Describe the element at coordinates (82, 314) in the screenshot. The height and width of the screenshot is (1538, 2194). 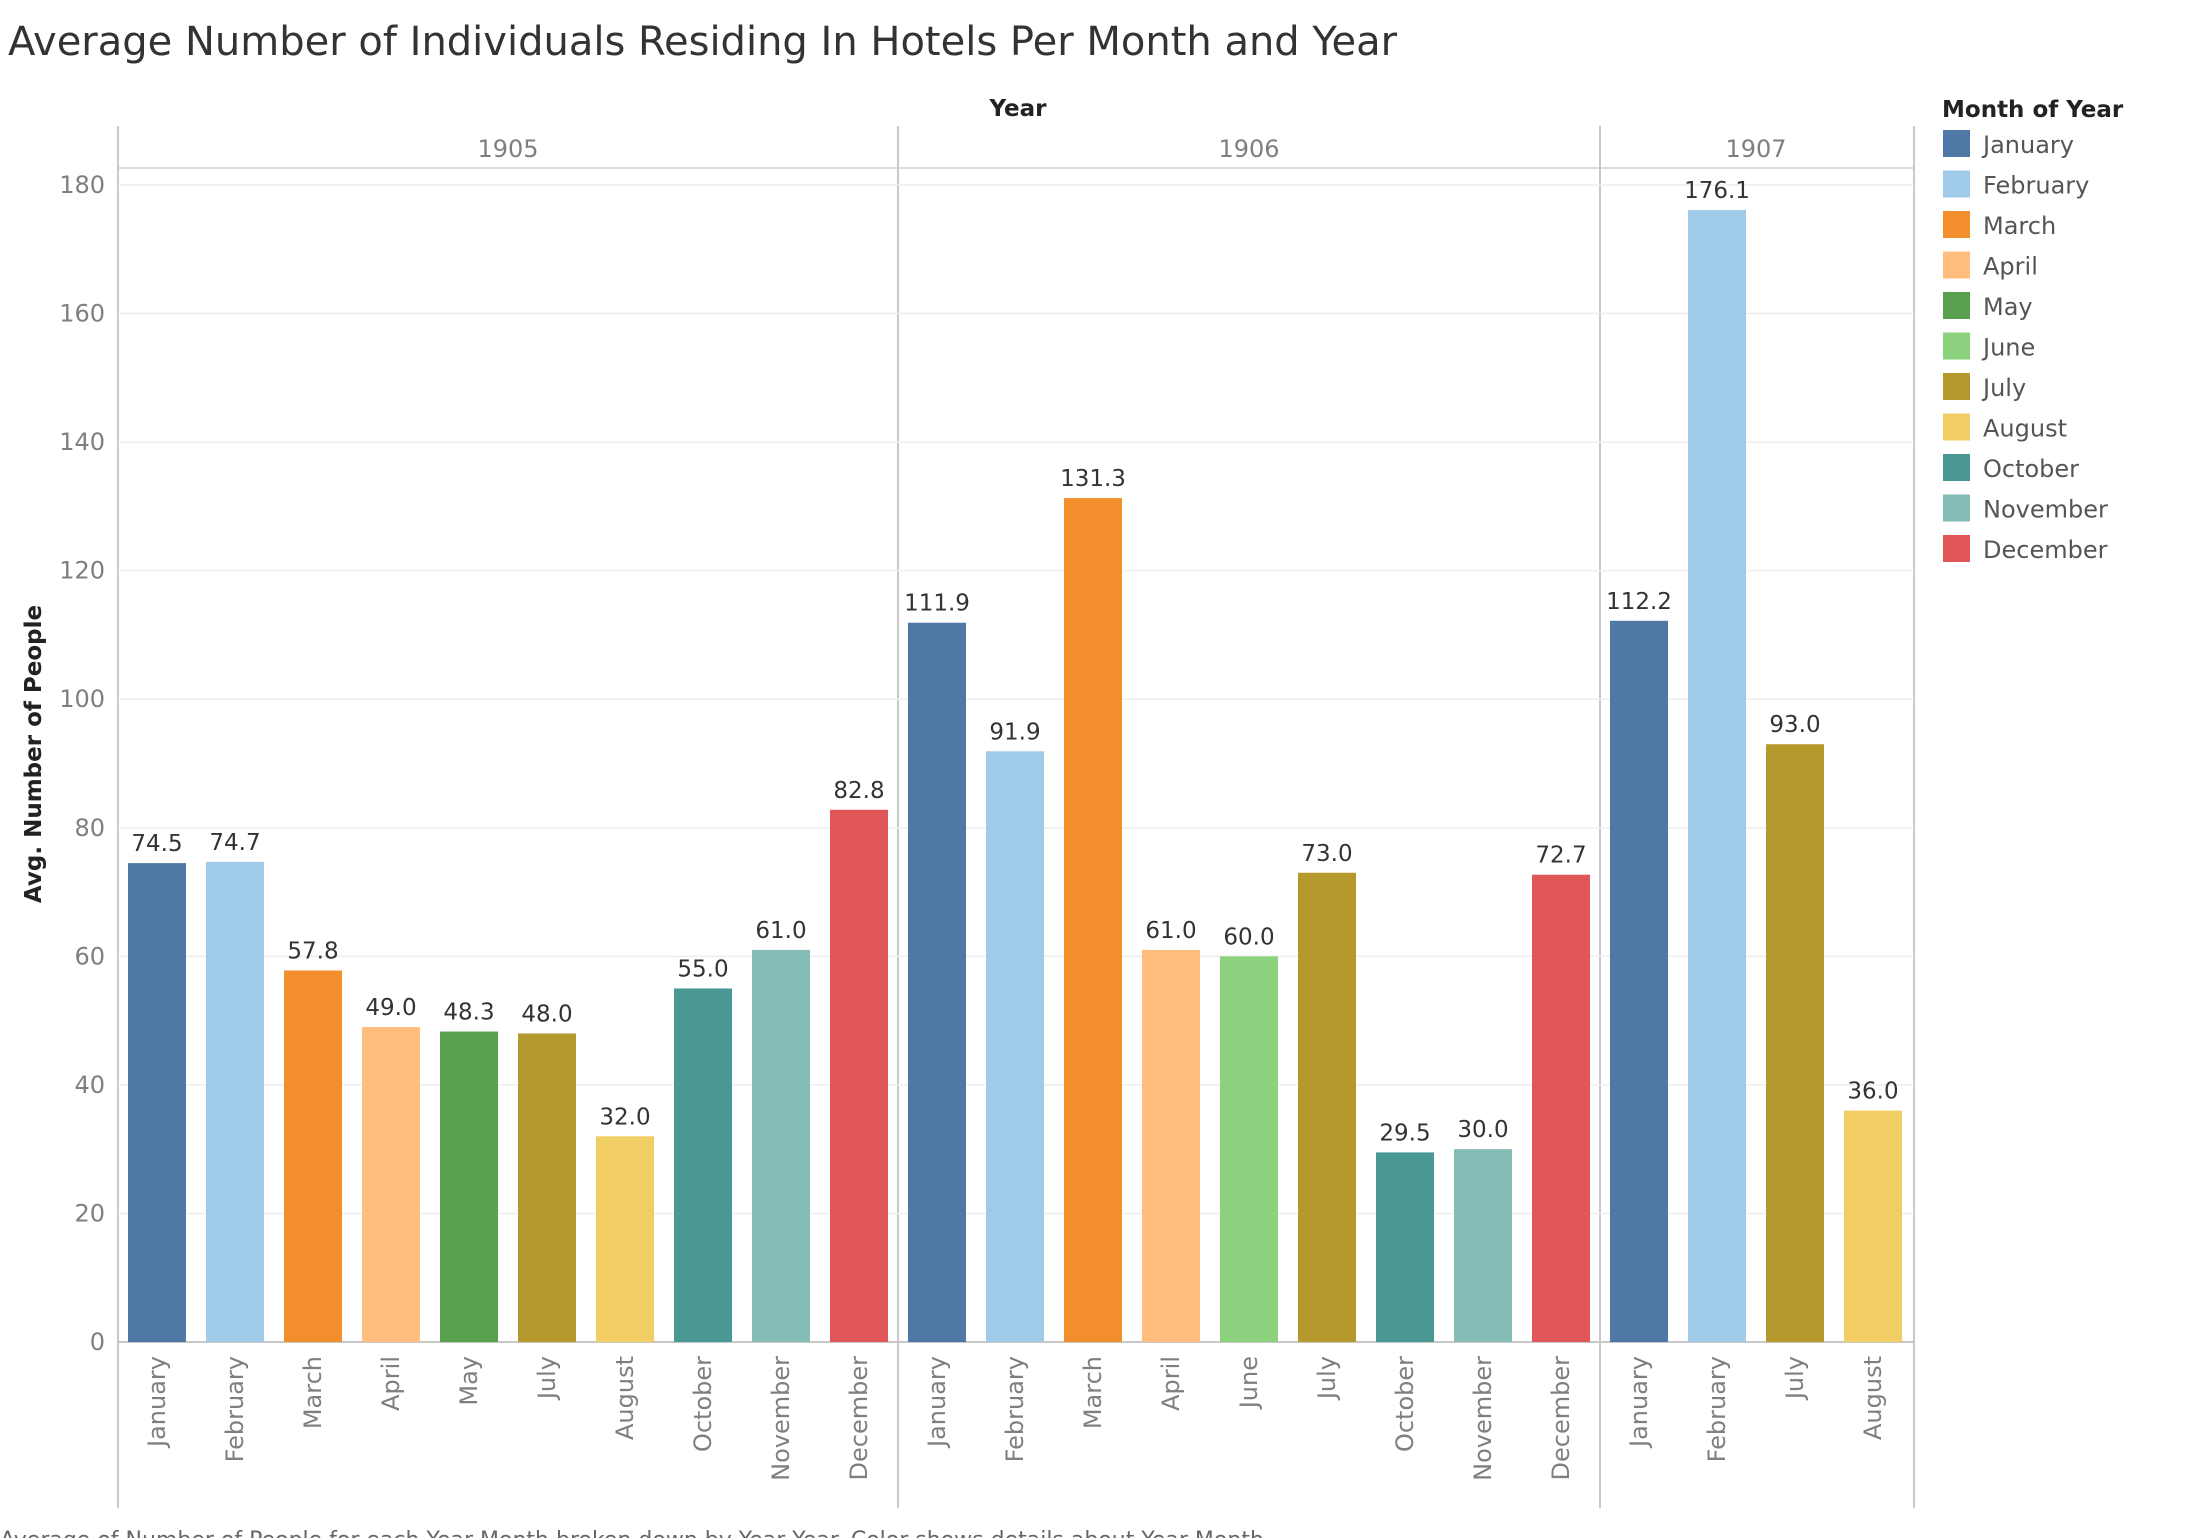
I see `y-tick-label: 160` at that location.